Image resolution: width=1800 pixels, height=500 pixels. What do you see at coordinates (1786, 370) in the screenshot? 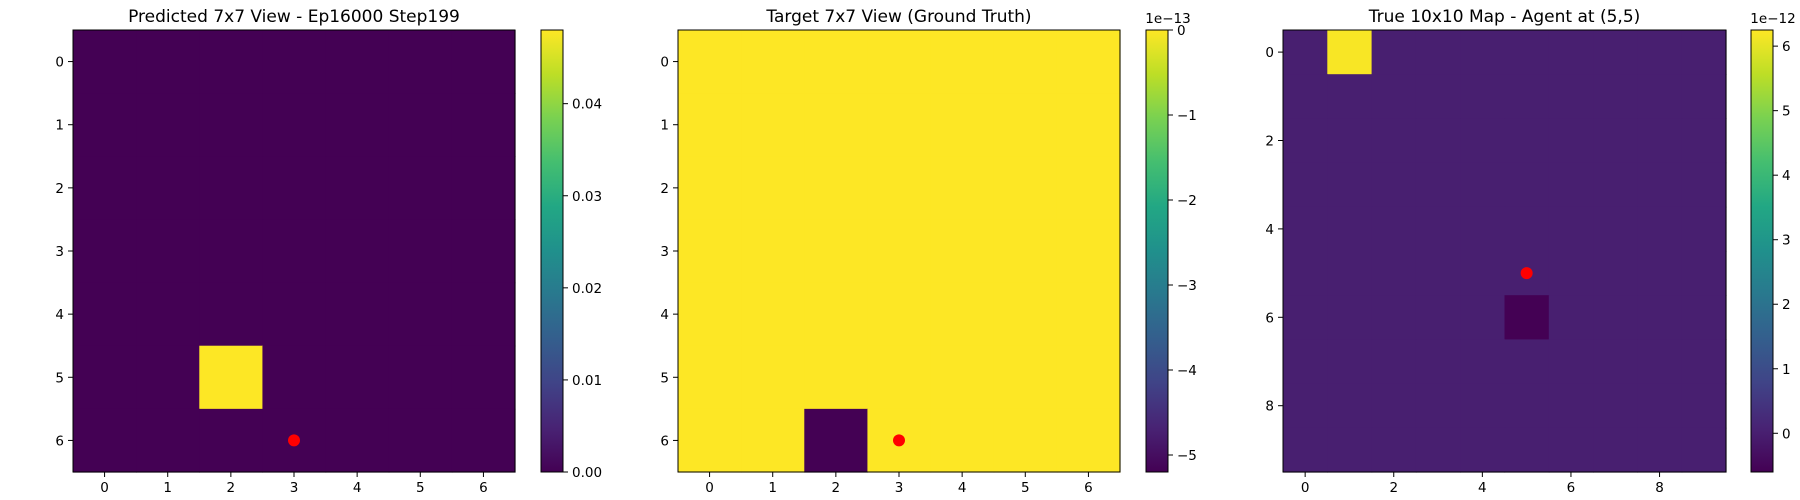
I see `colorbar-tick-label: 1` at bounding box center [1786, 370].